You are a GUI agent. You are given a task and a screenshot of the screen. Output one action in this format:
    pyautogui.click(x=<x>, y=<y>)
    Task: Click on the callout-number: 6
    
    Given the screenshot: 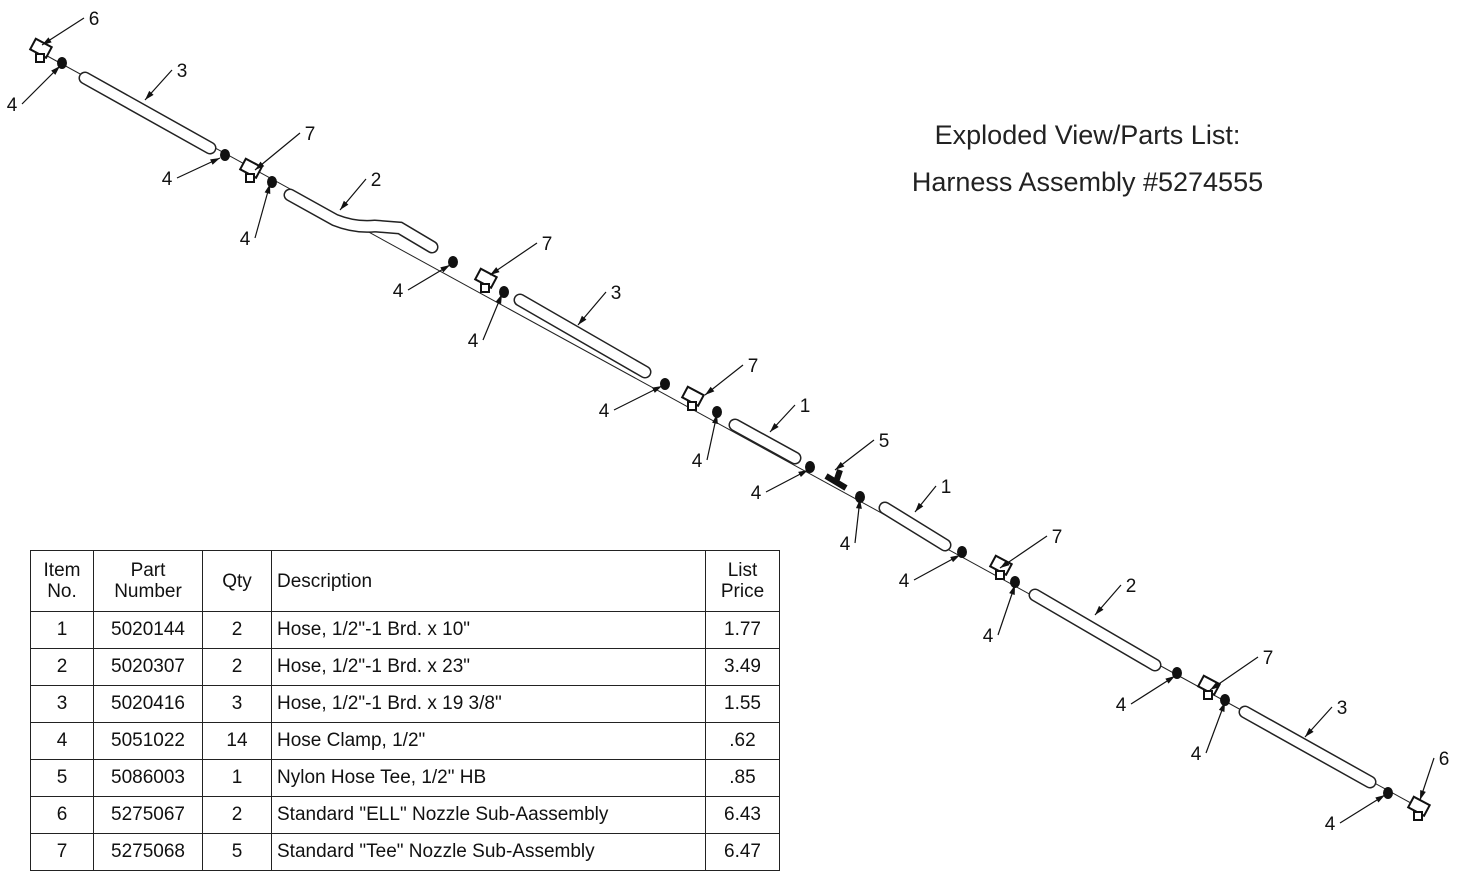 What is the action you would take?
    pyautogui.click(x=1444, y=759)
    